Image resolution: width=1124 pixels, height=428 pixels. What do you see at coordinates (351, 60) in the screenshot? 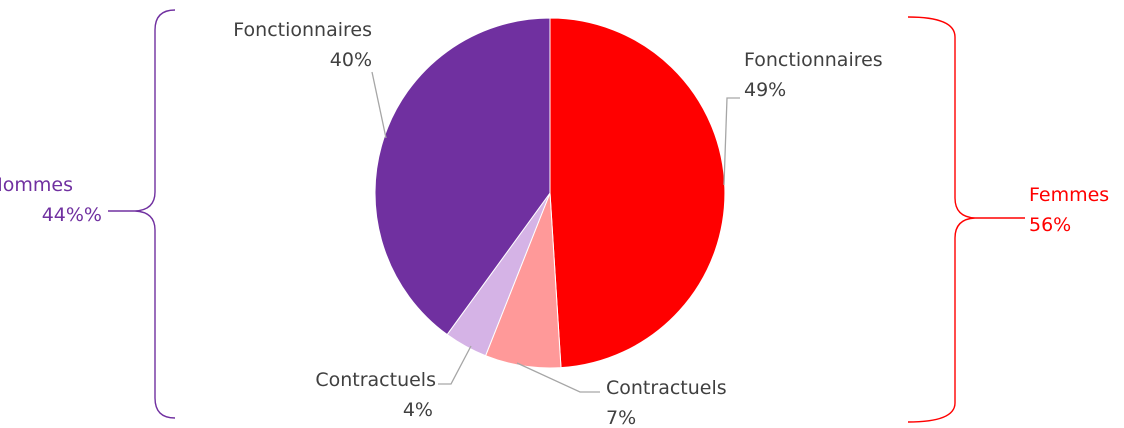
I see `slice-percent-fonctionnaires-hommes: 40%` at bounding box center [351, 60].